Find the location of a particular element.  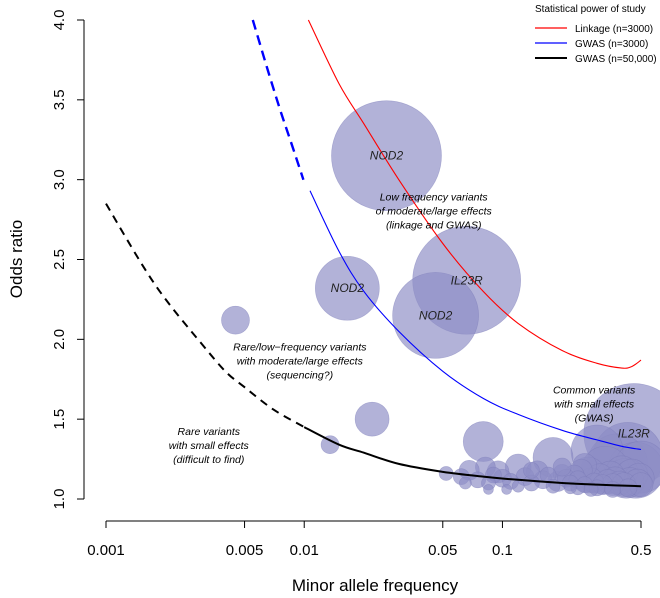

legend-label-gwas-3000: GWAS (n=3000) is located at coordinates (611, 44).